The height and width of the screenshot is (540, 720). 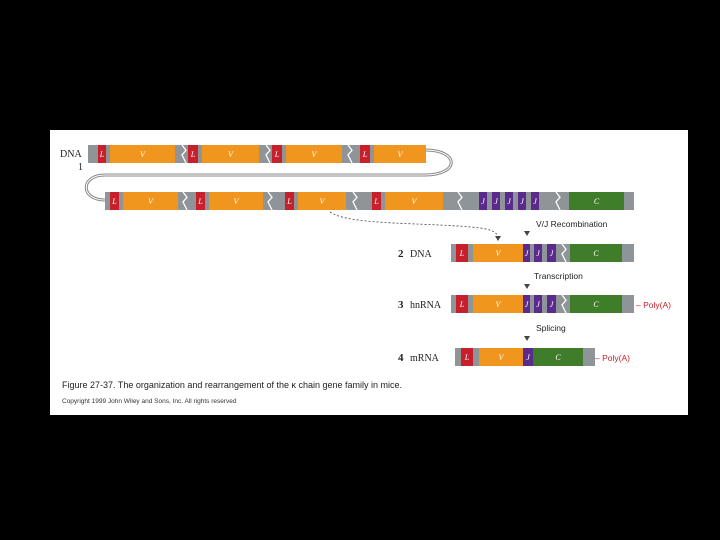 I want to click on dna-wrap-connector-inner, so click(x=268, y=175).